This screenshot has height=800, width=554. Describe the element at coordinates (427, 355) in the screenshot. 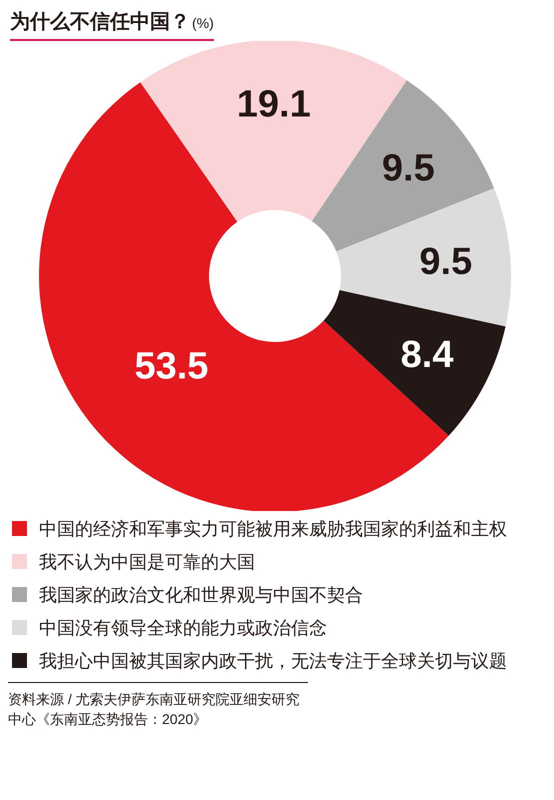

I see `data-label: 8.4` at that location.